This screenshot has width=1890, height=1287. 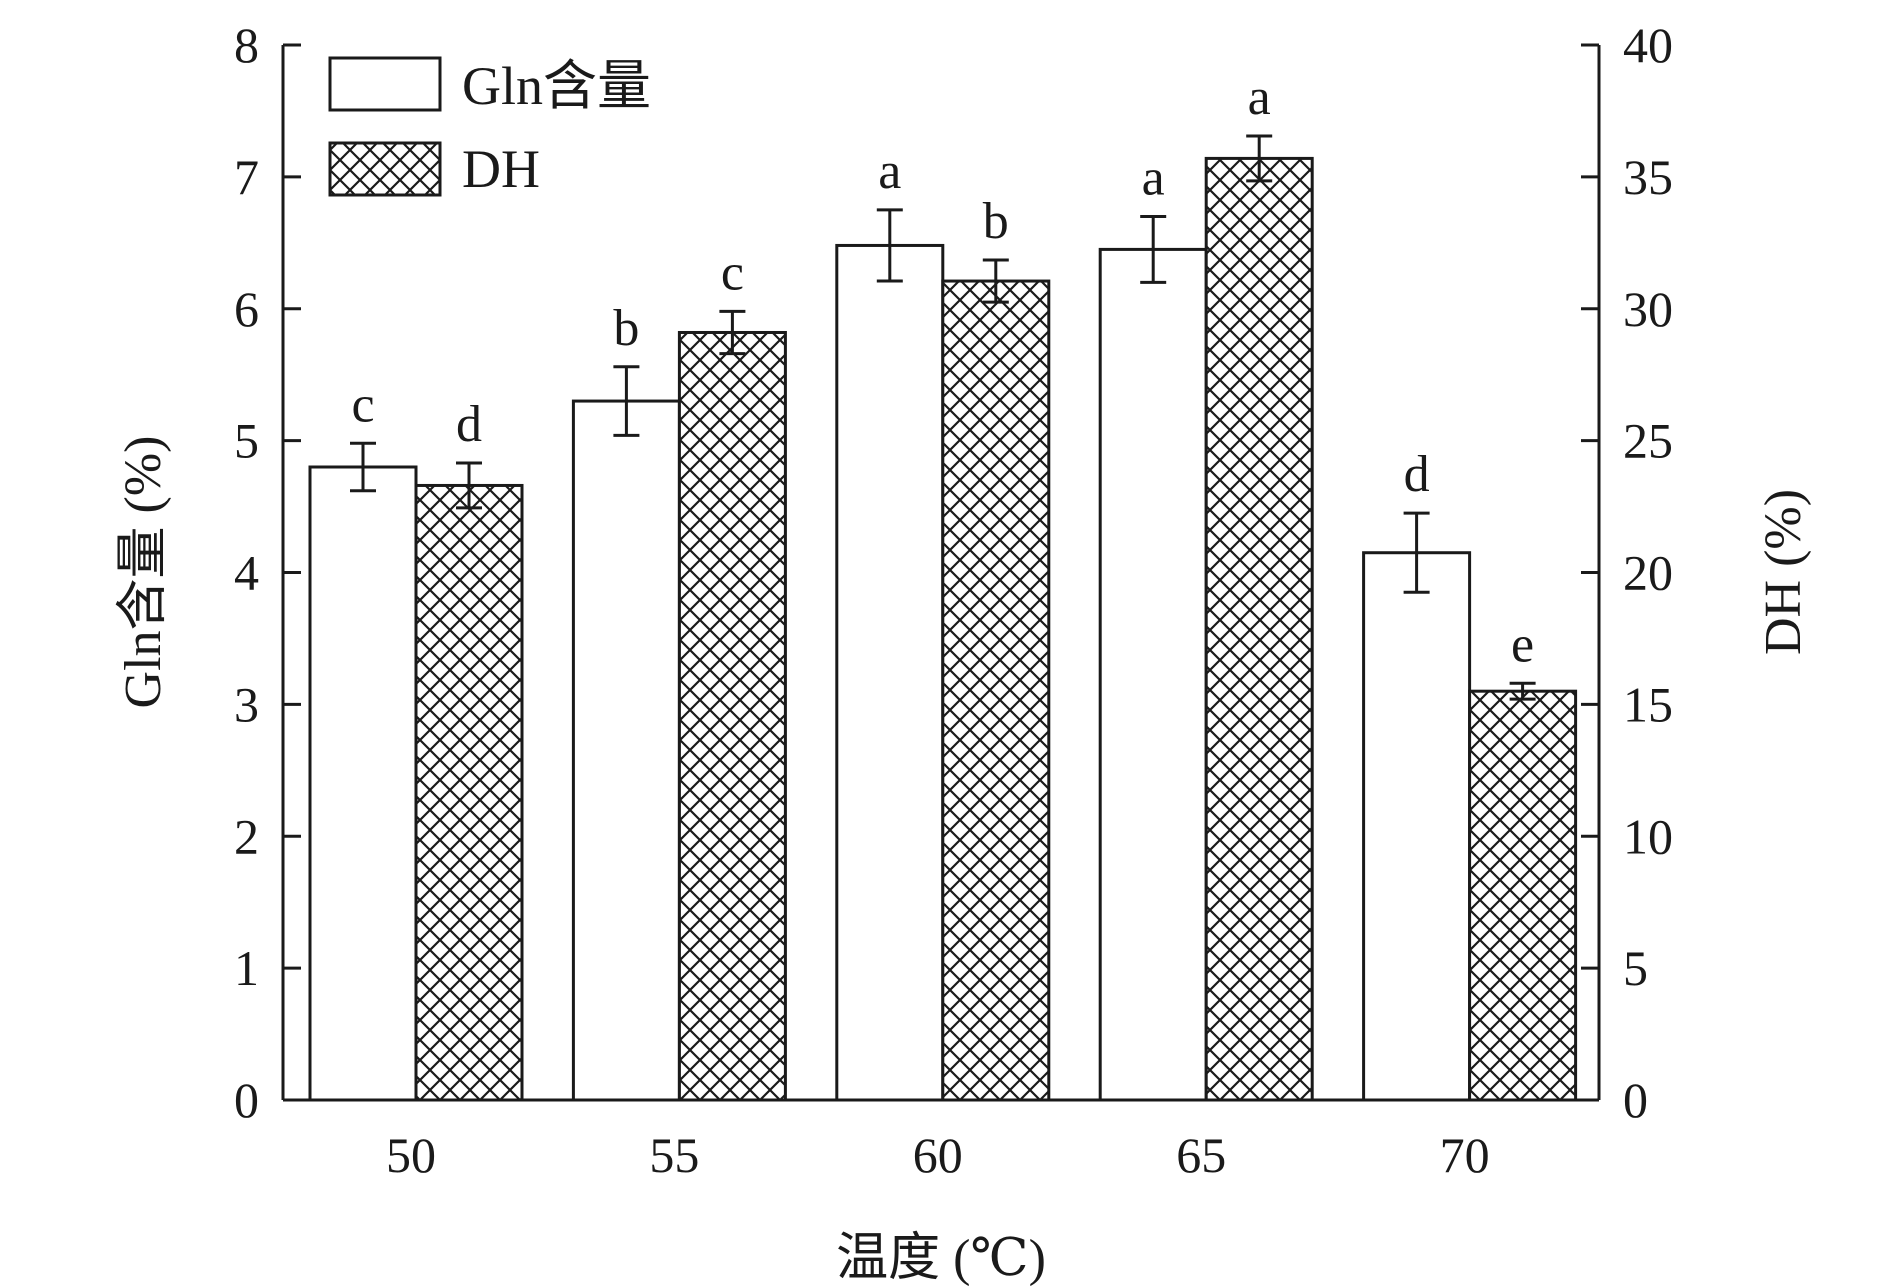 What do you see at coordinates (732, 272) in the screenshot?
I see `significance-label-dh: c` at bounding box center [732, 272].